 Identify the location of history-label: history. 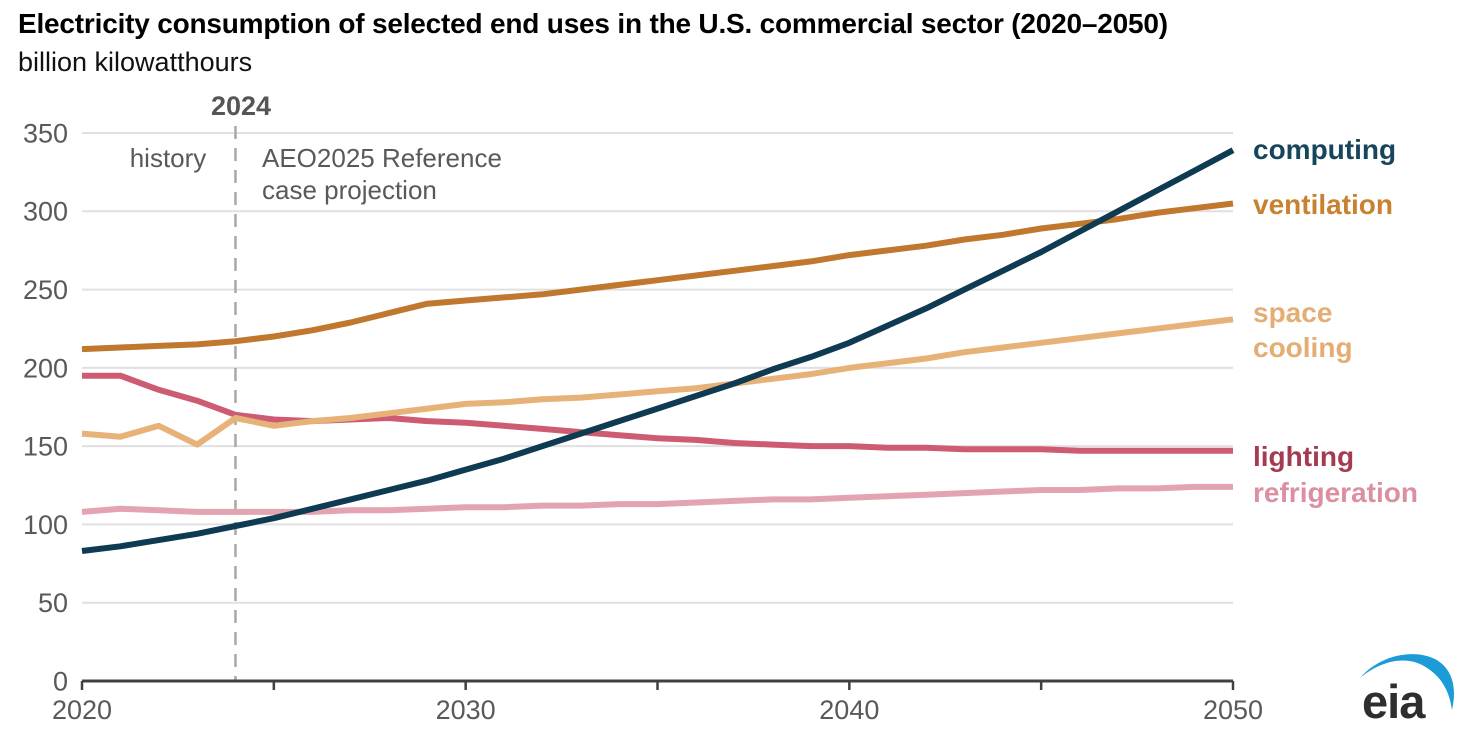
(168, 158).